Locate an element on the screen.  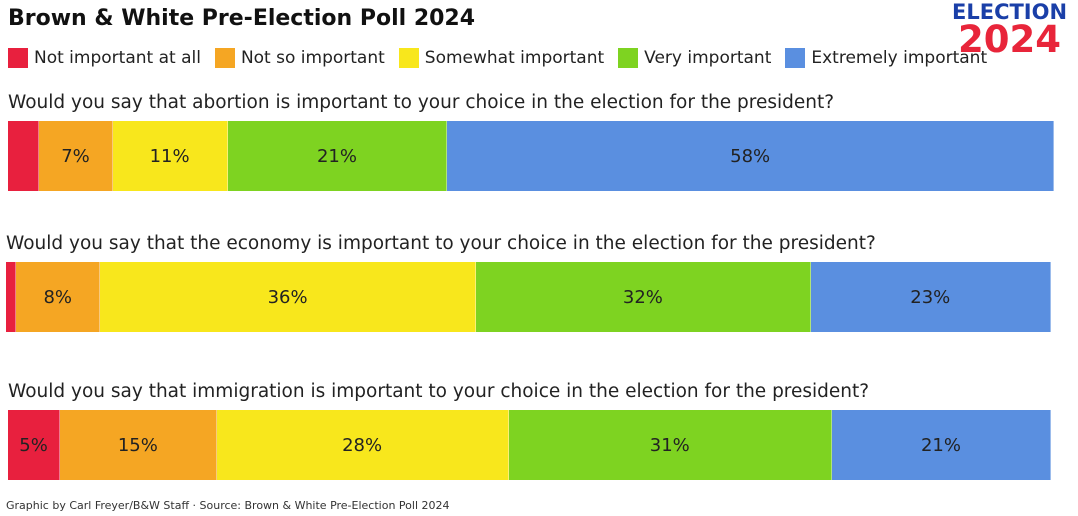
data-label: 11% is located at coordinates (169, 156).